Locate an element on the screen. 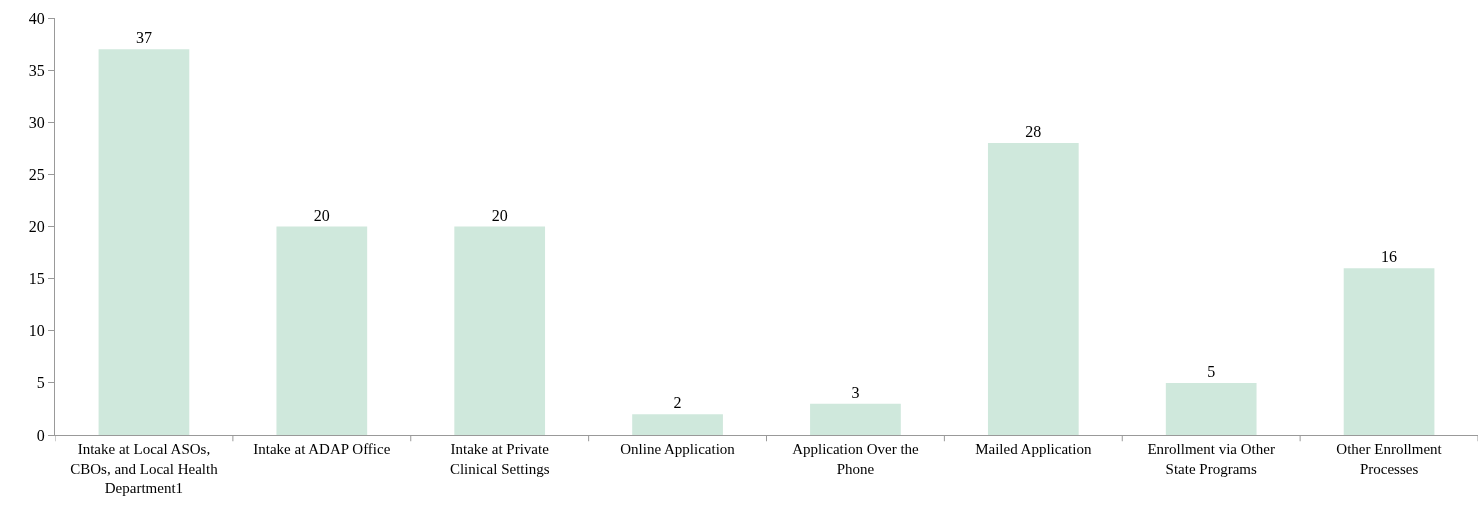 This screenshot has height=523, width=1483. y-tick-label: 30 is located at coordinates (36, 122).